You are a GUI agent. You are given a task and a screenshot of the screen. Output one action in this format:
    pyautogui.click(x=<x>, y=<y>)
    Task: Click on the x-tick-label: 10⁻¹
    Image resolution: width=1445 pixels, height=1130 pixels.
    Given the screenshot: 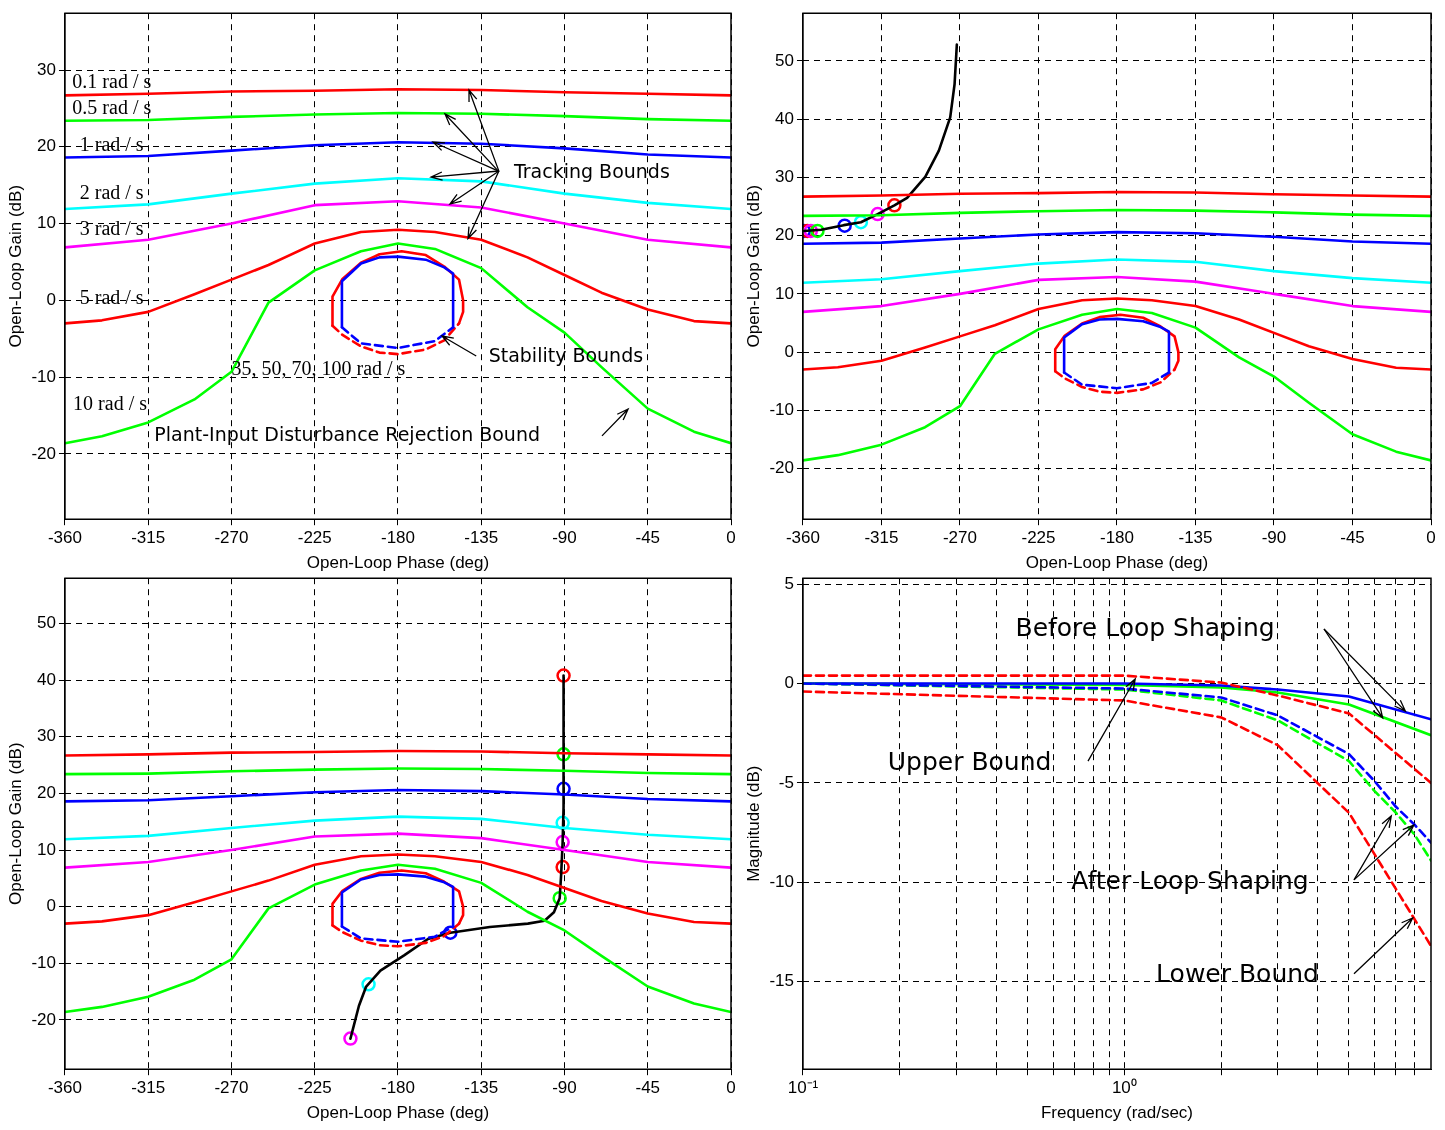 What is the action you would take?
    pyautogui.click(x=803, y=1088)
    